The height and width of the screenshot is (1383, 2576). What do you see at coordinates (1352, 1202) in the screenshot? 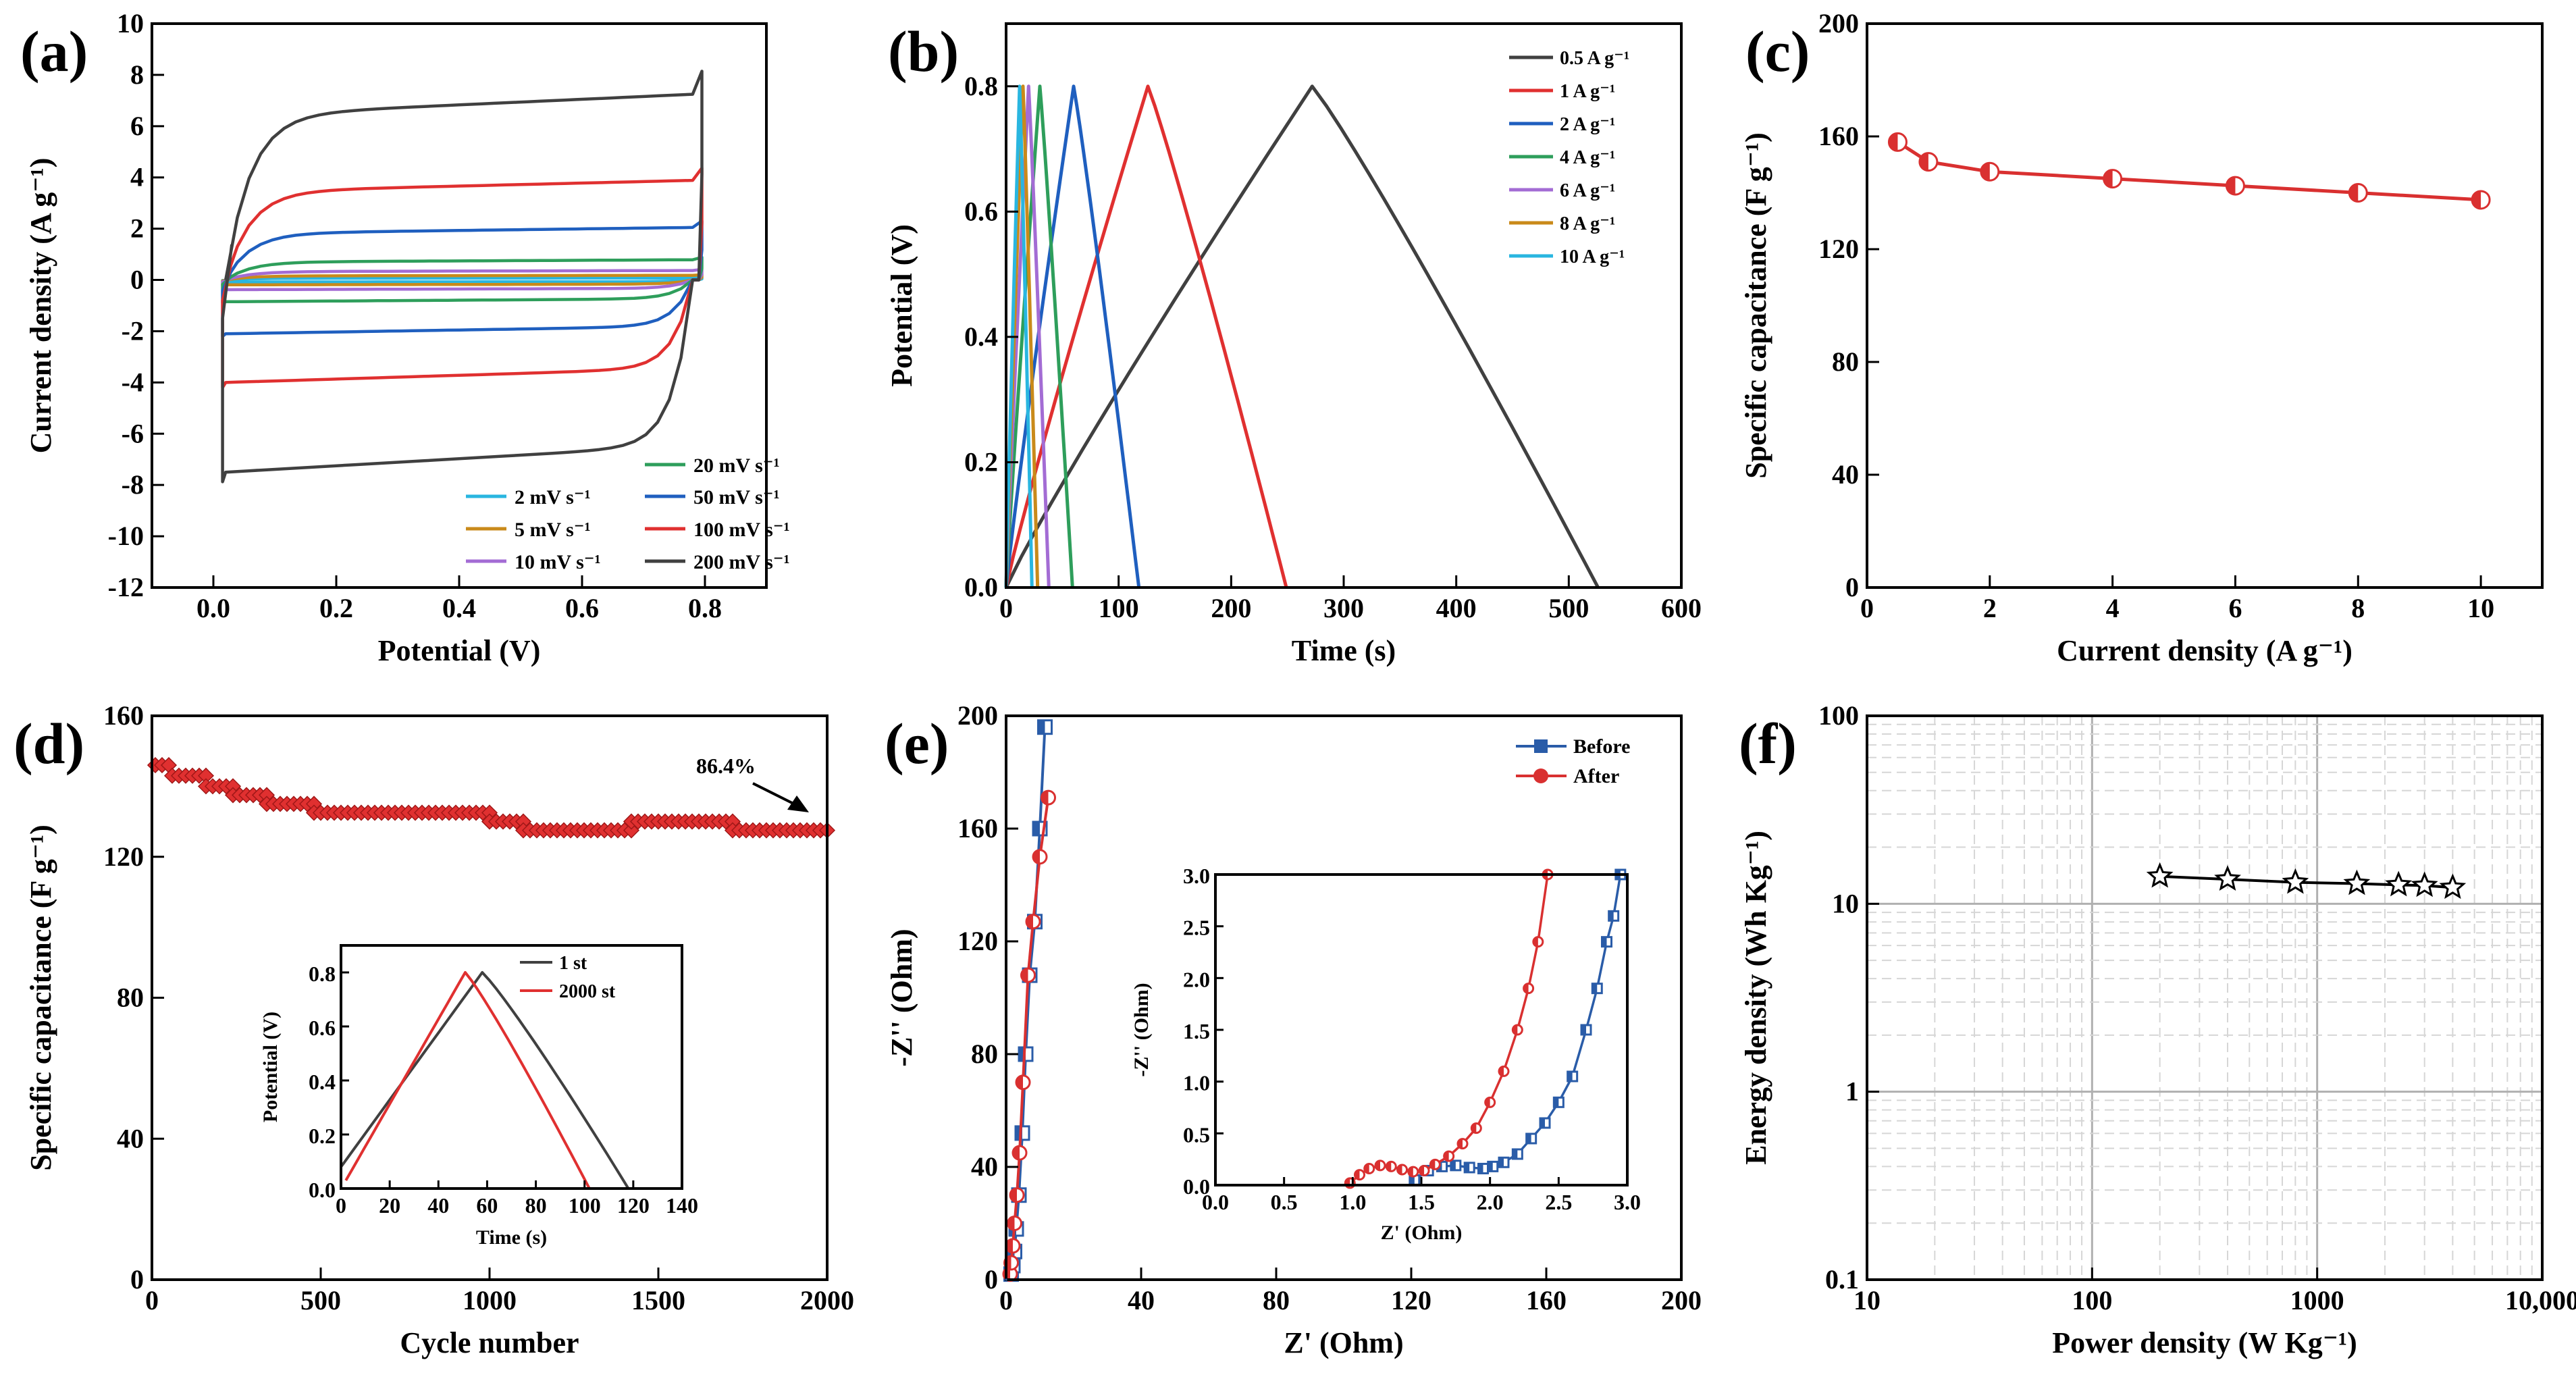
I see `x-tick-label: 1.0` at bounding box center [1352, 1202].